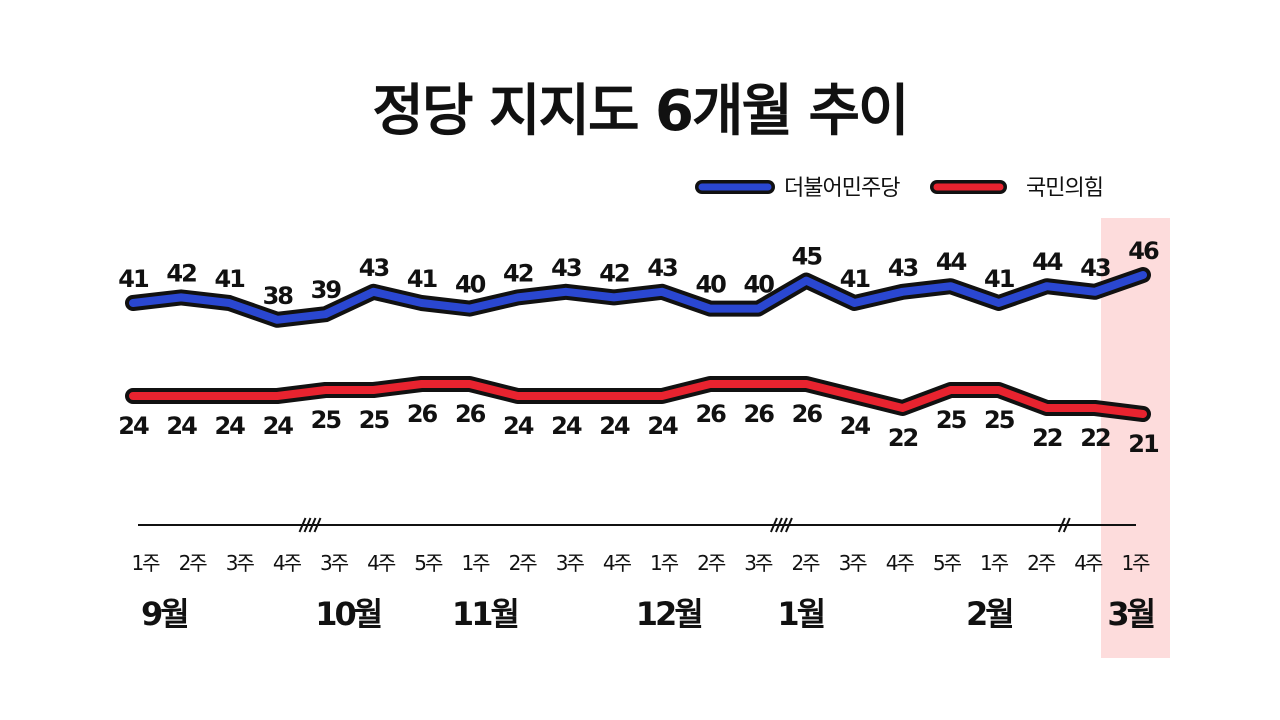 This screenshot has height=720, width=1280. Describe the element at coordinates (669, 614) in the screenshot. I see `month-label: 12월` at that location.